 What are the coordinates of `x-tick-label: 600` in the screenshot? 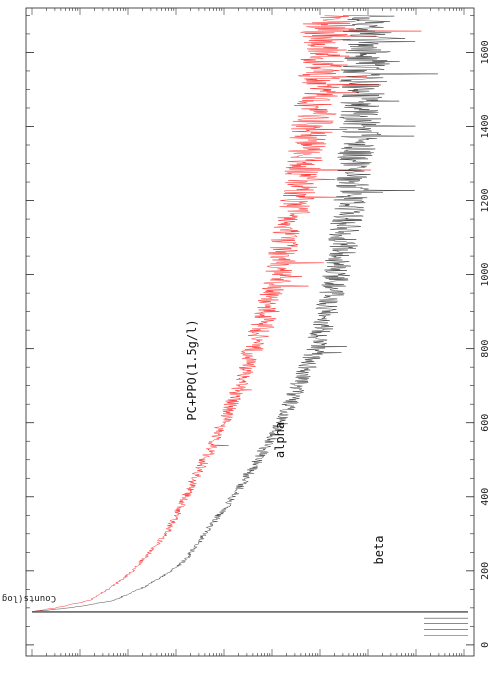 It's located at (485, 423).